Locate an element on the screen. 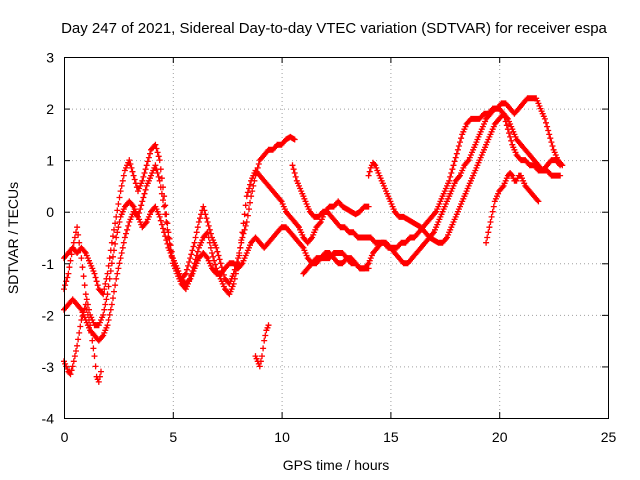 This screenshot has width=640, height=480. series-5-points is located at coordinates (262, 346).